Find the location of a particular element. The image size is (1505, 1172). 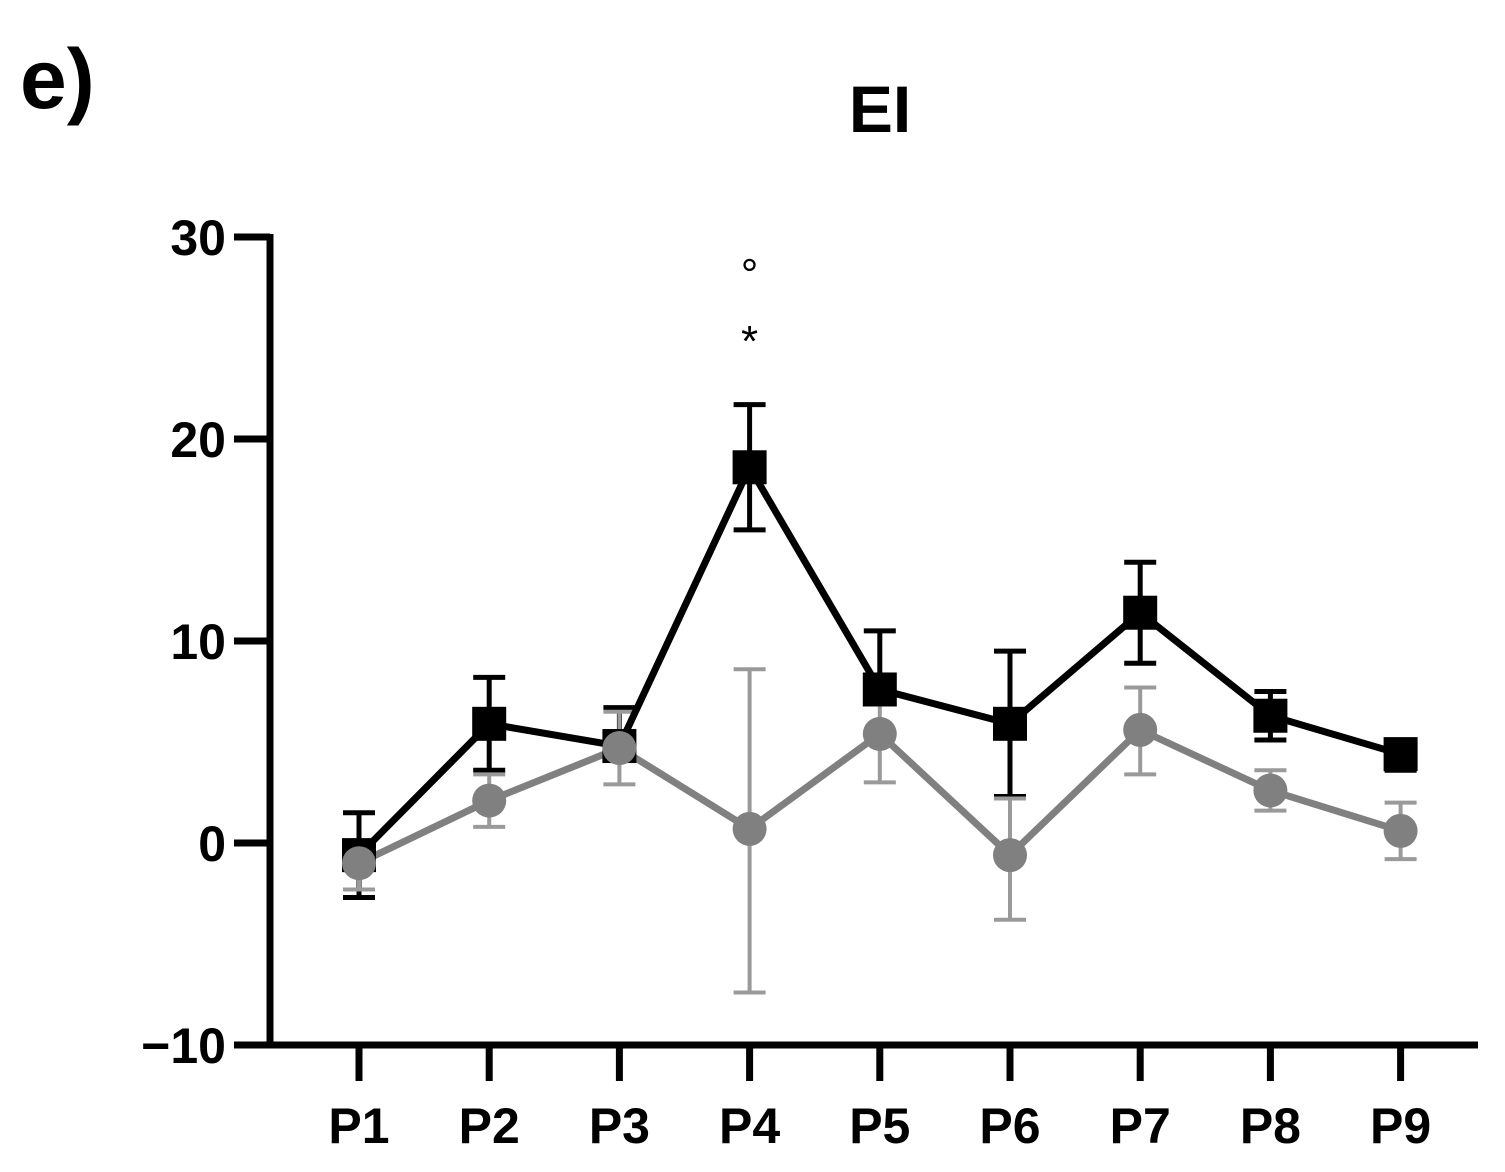

y-tick-label: −10 is located at coordinates (183, 1046).